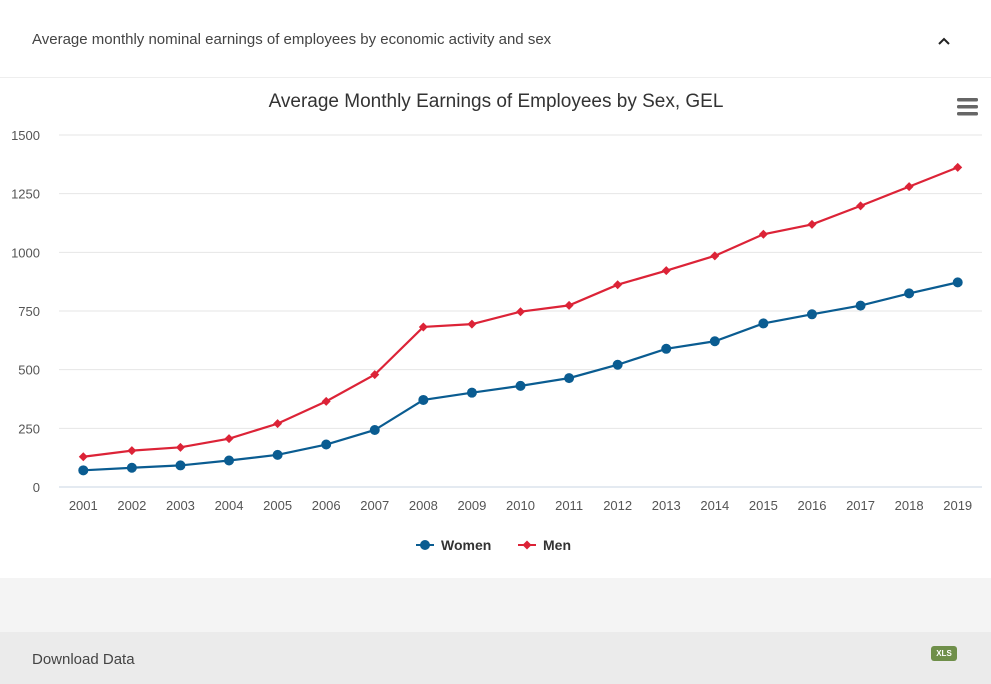 This screenshot has height=684, width=991. I want to click on x-tick-label: 2017, so click(860, 505).